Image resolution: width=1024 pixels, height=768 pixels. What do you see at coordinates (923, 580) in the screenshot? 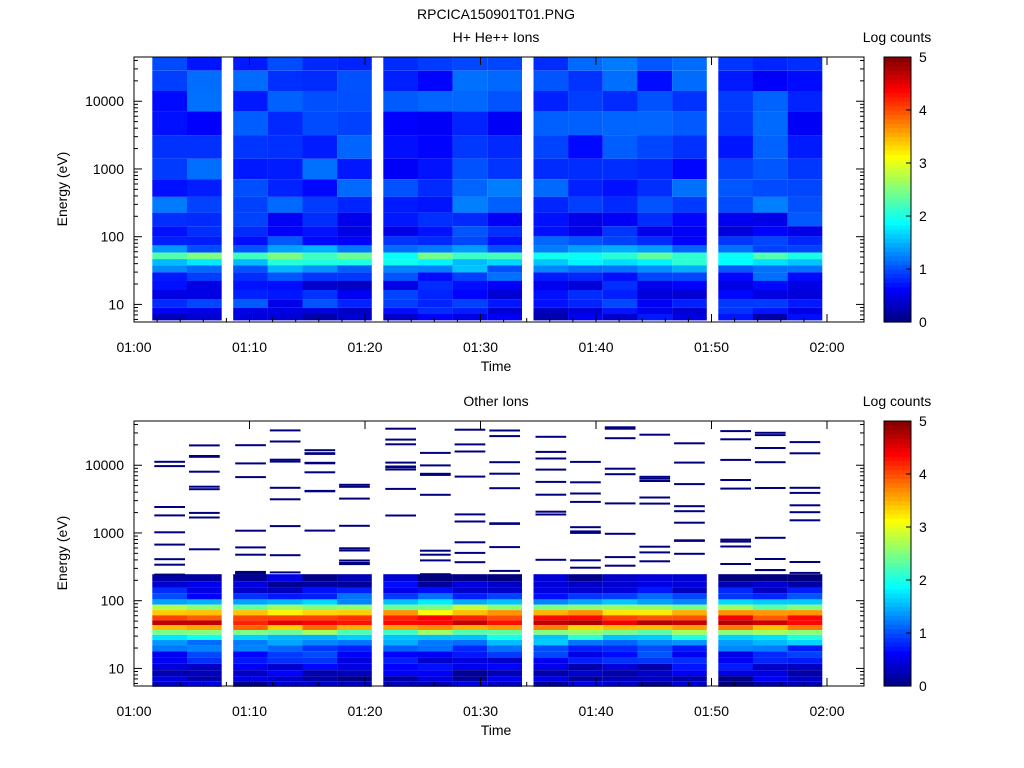
I see `colorbar-tick-label: 2` at bounding box center [923, 580].